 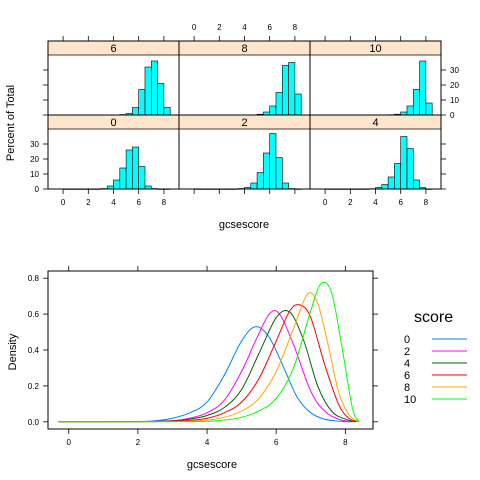 I want to click on strip-label: 0, so click(x=113, y=123).